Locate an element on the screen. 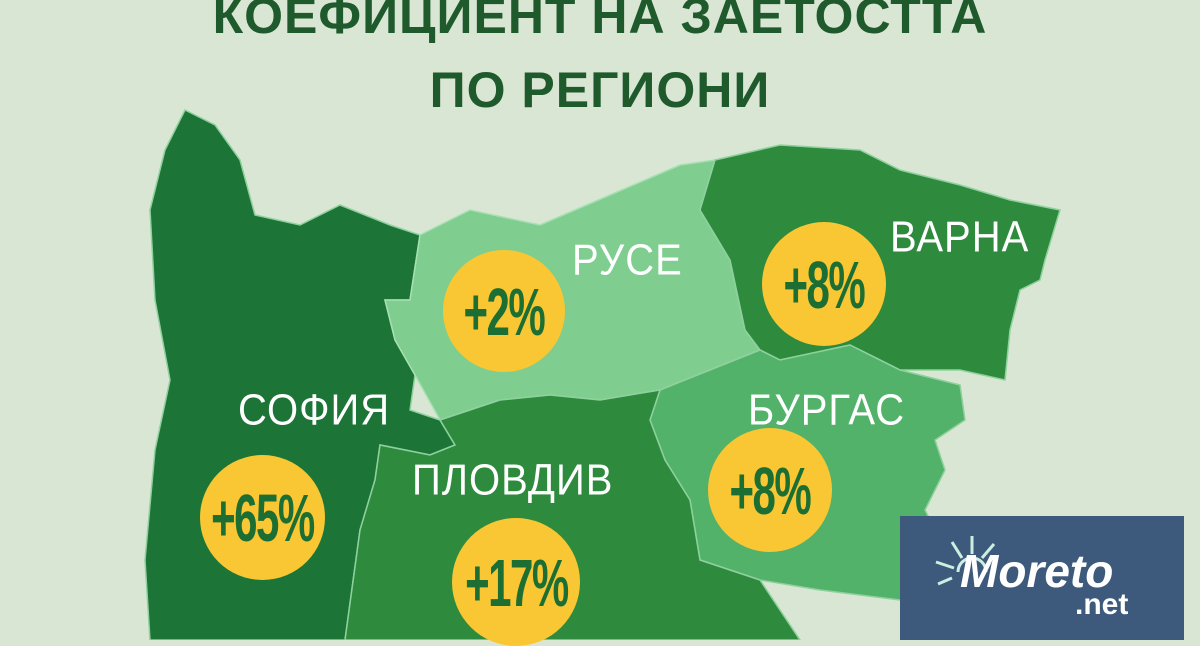  region-label-burgas: БУРГАС is located at coordinates (827, 410).